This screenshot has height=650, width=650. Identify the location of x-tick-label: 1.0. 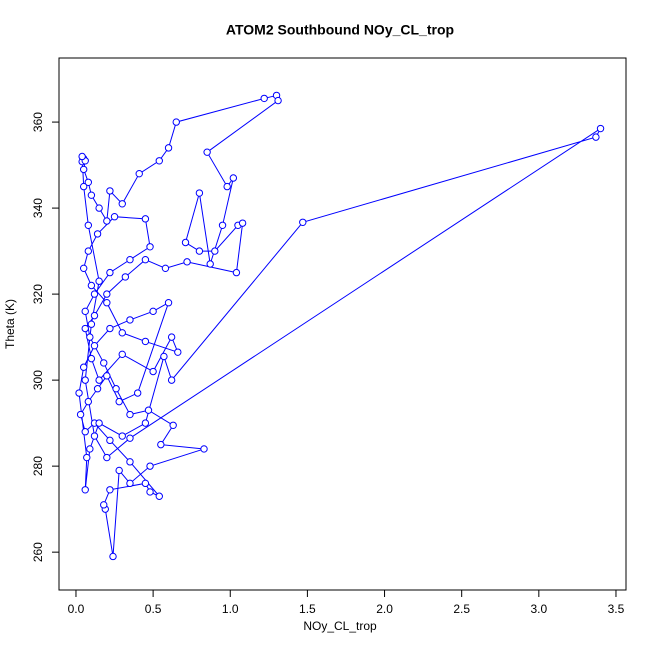
(230, 609).